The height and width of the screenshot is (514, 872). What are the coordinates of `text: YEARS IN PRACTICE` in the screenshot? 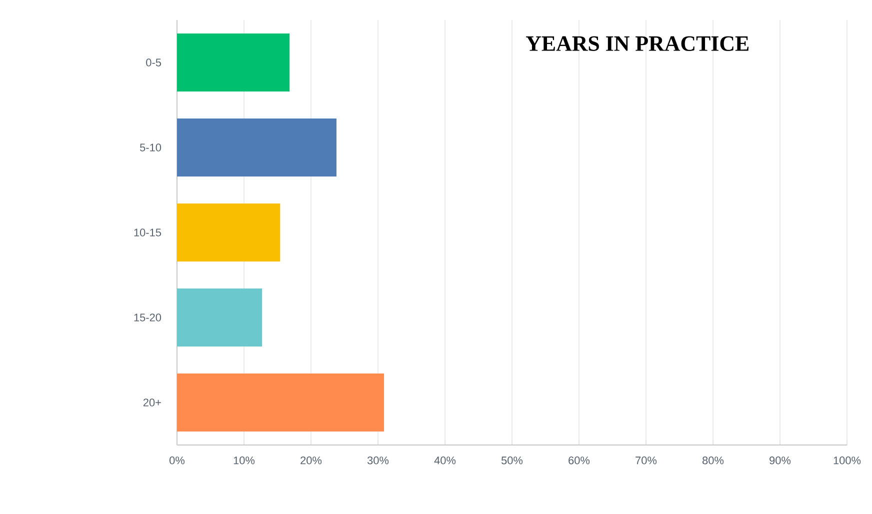 It's located at (637, 43).